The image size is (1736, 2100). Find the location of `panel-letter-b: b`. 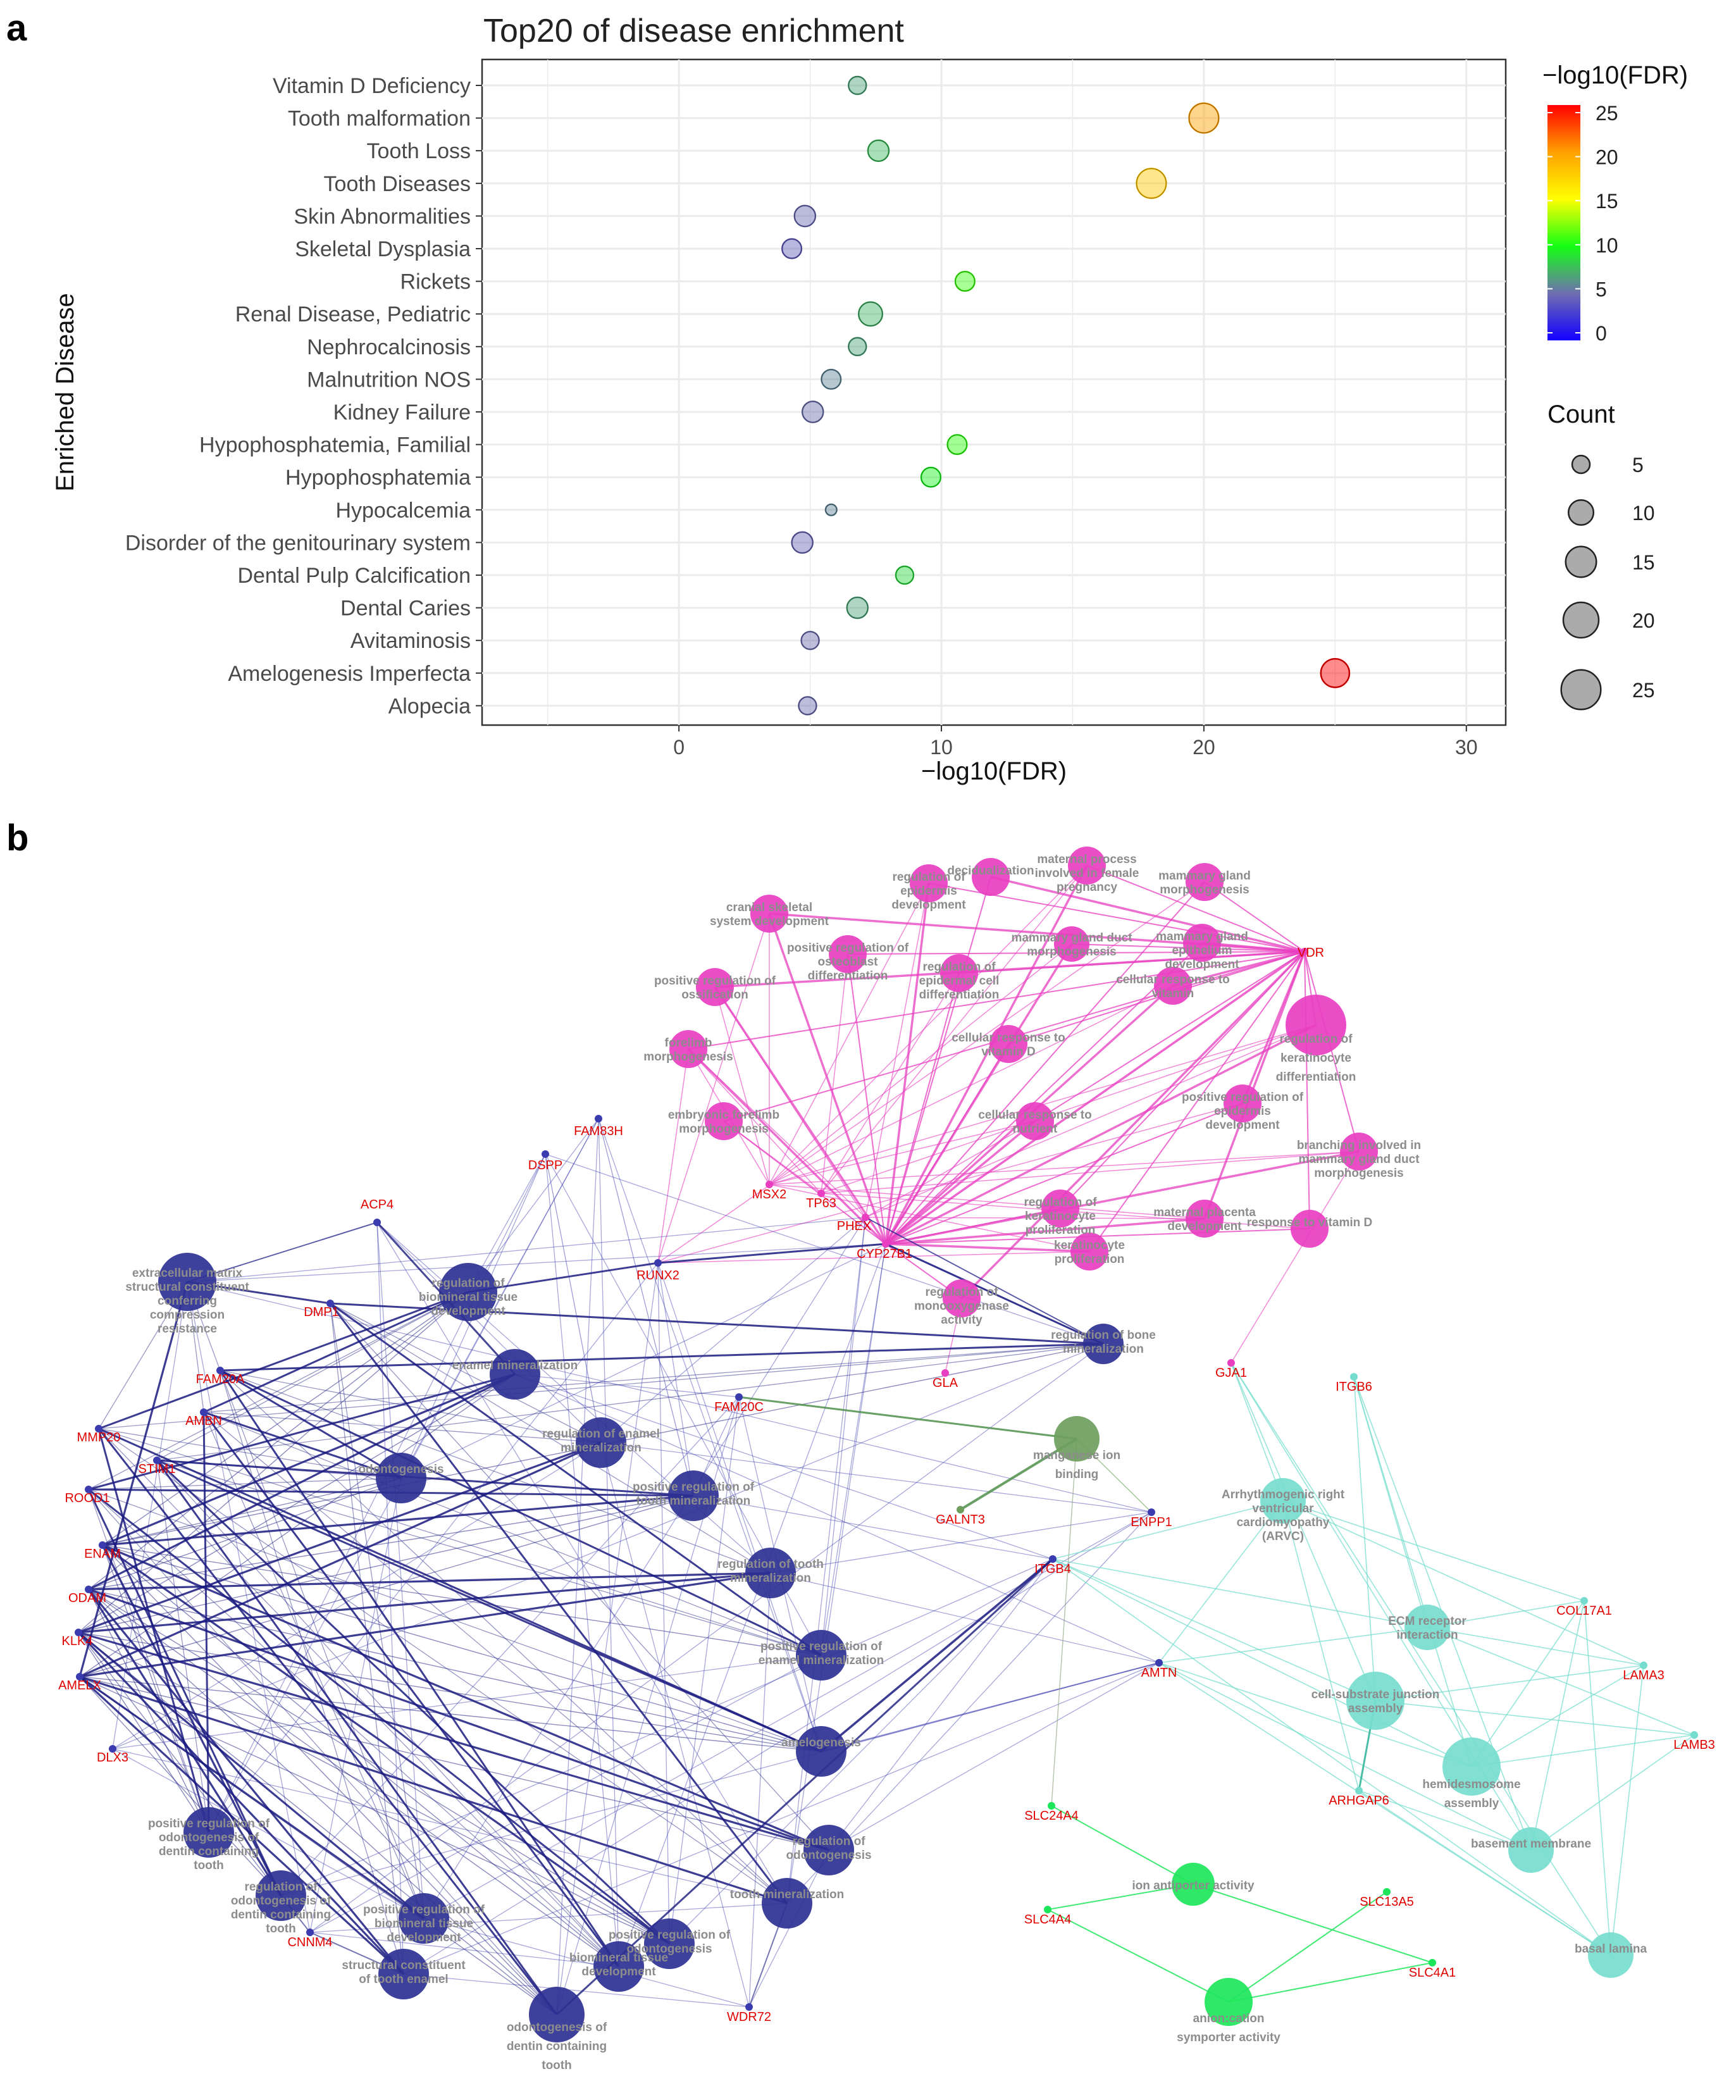

panel-letter-b: b is located at coordinates (17, 838).